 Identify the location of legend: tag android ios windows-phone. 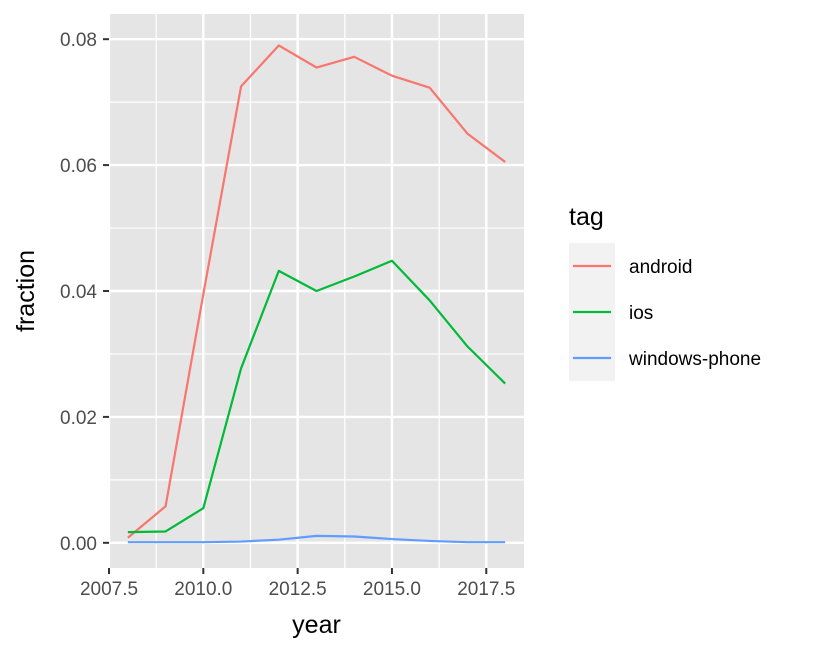
(665, 292).